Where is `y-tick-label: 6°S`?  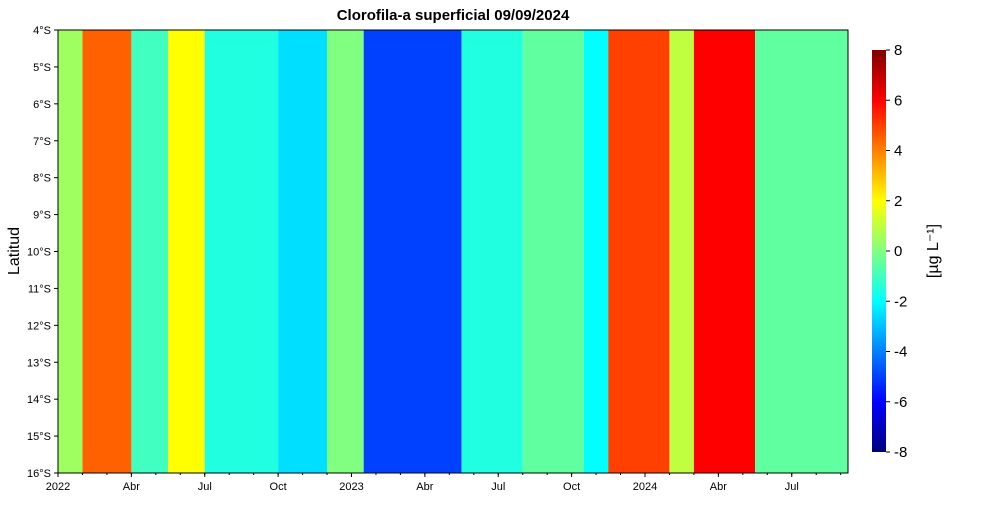 y-tick-label: 6°S is located at coordinates (42, 105).